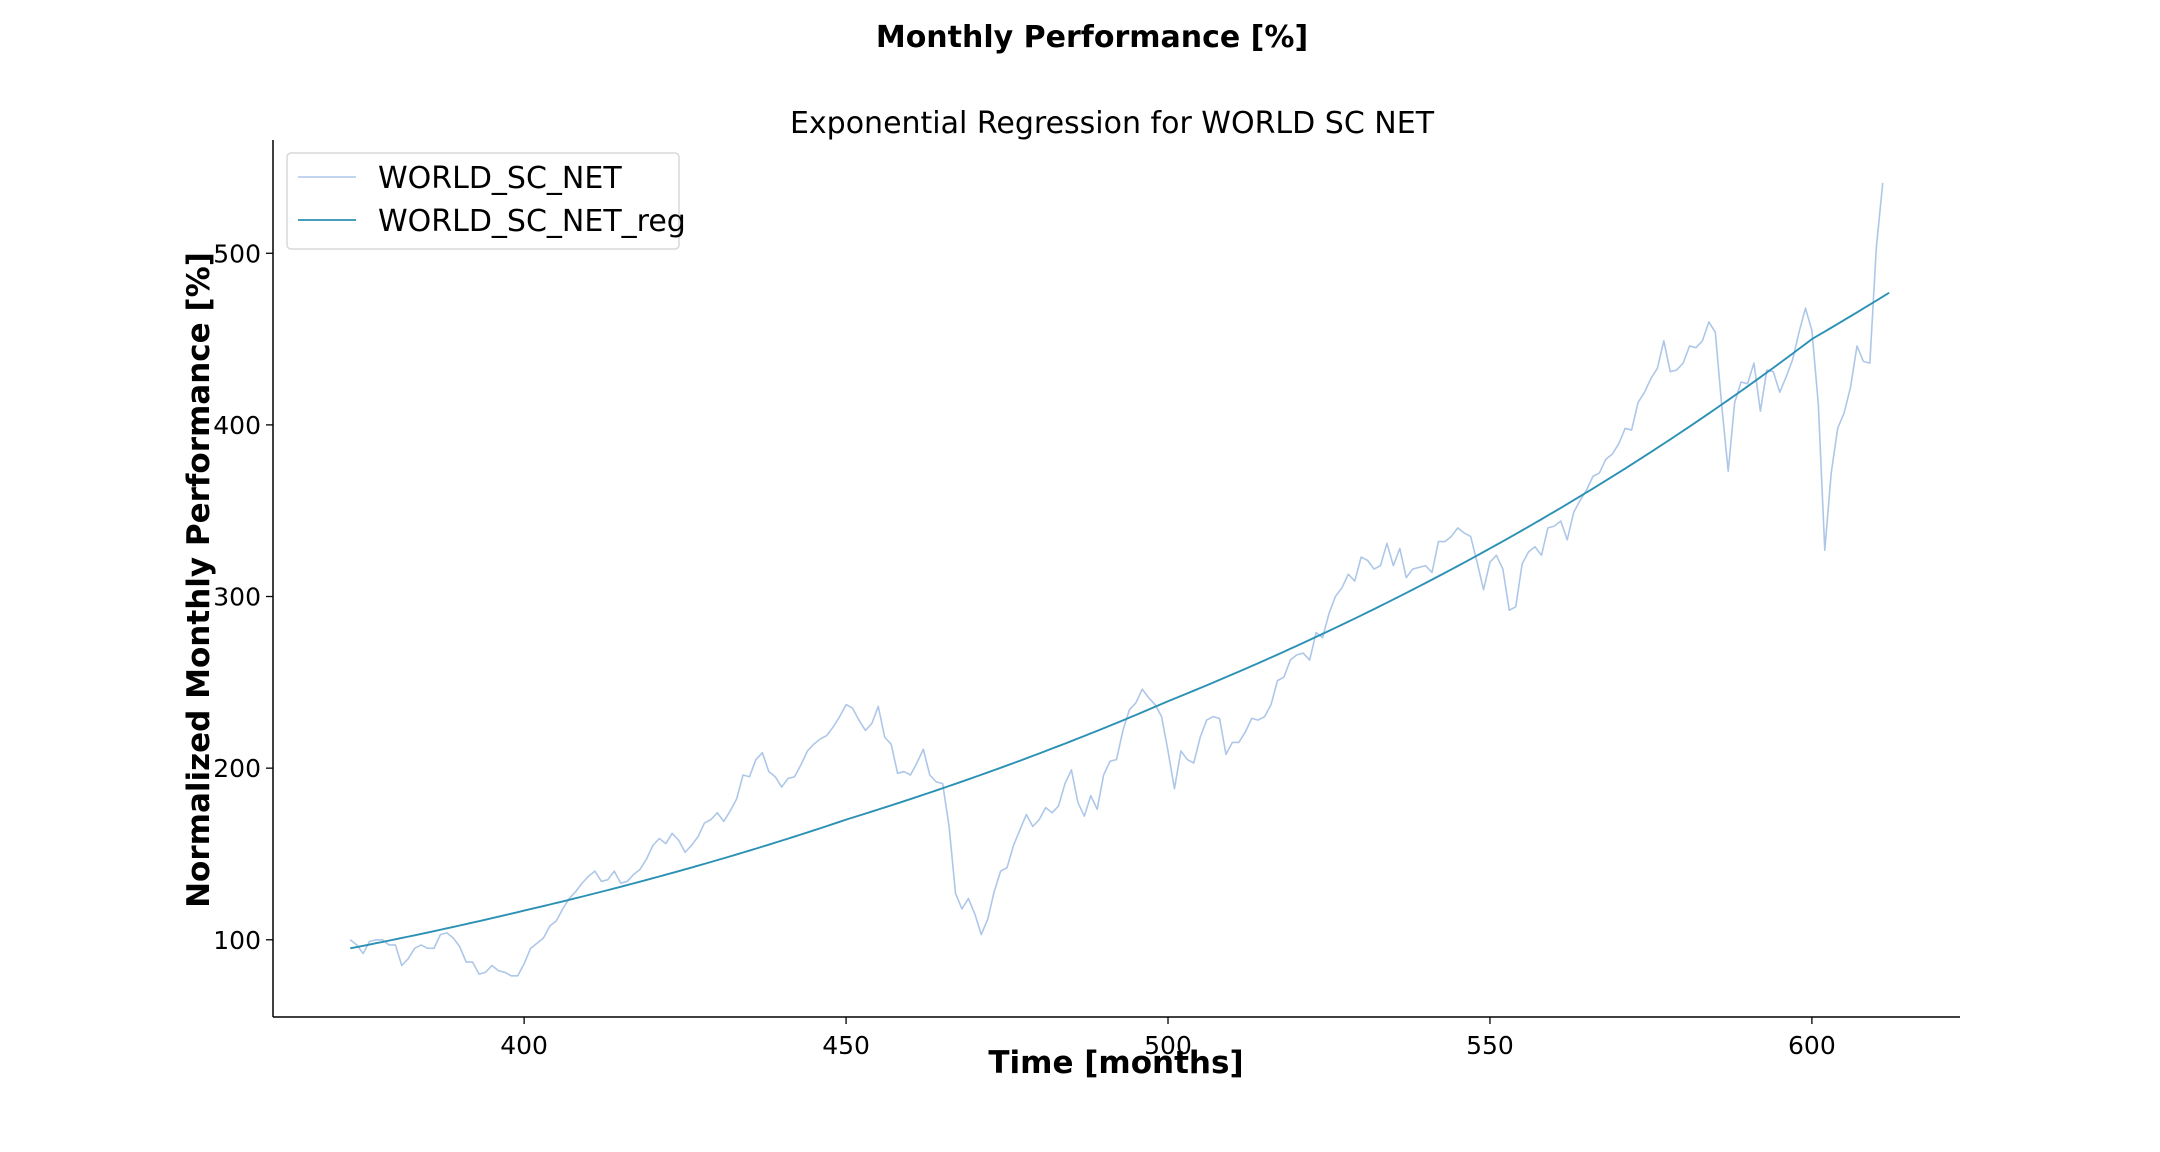  Describe the element at coordinates (237, 253) in the screenshot. I see `y-tick-label: 500` at that location.